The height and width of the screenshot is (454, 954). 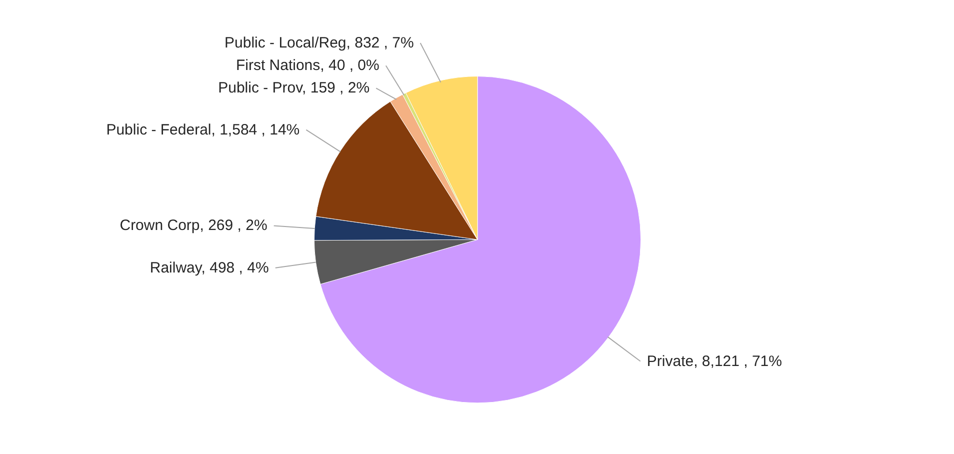 I want to click on slice-label: Public - Prov, 159 , 2%, so click(x=294, y=88).